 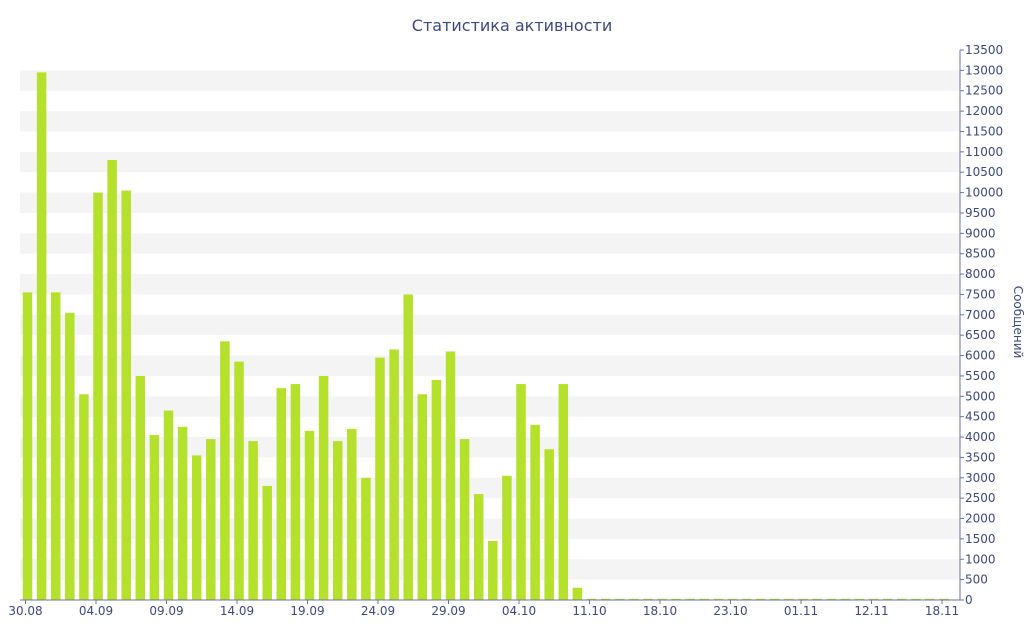 I want to click on y-tick-label: 3500, so click(x=980, y=457).